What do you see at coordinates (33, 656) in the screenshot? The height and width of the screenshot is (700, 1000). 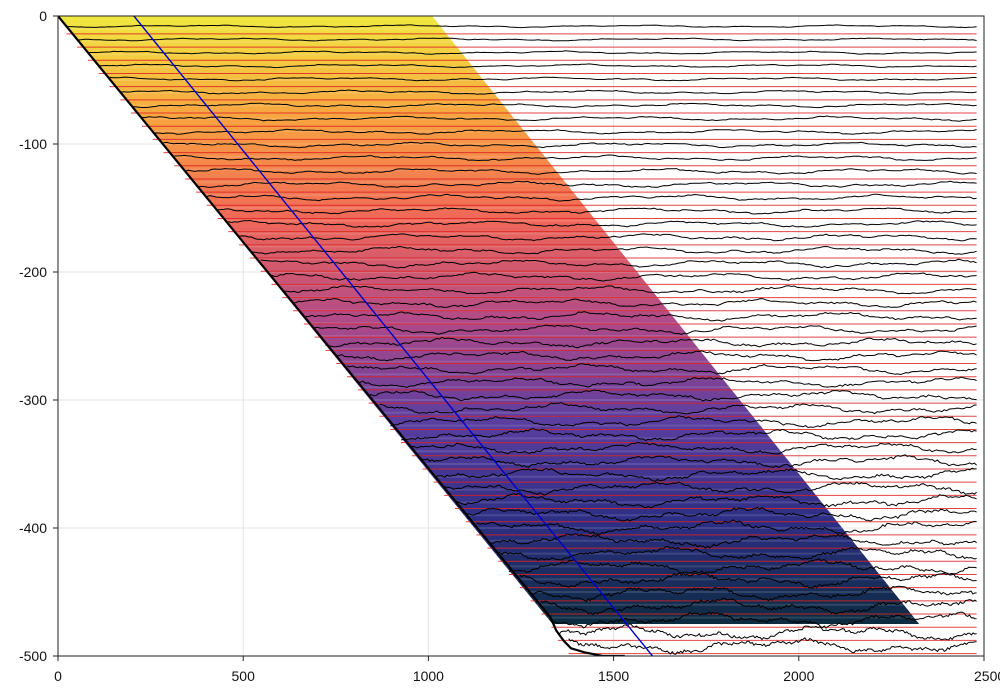 I see `y-tick-label: -500` at bounding box center [33, 656].